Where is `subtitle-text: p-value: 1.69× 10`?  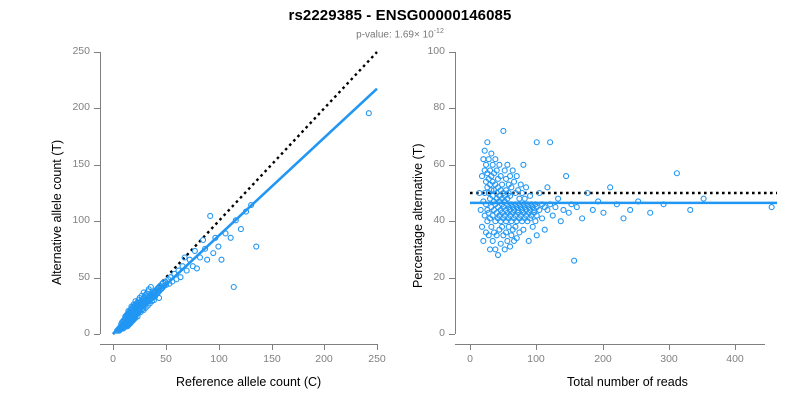 subtitle-text: p-value: 1.69× 10 is located at coordinates (395, 35).